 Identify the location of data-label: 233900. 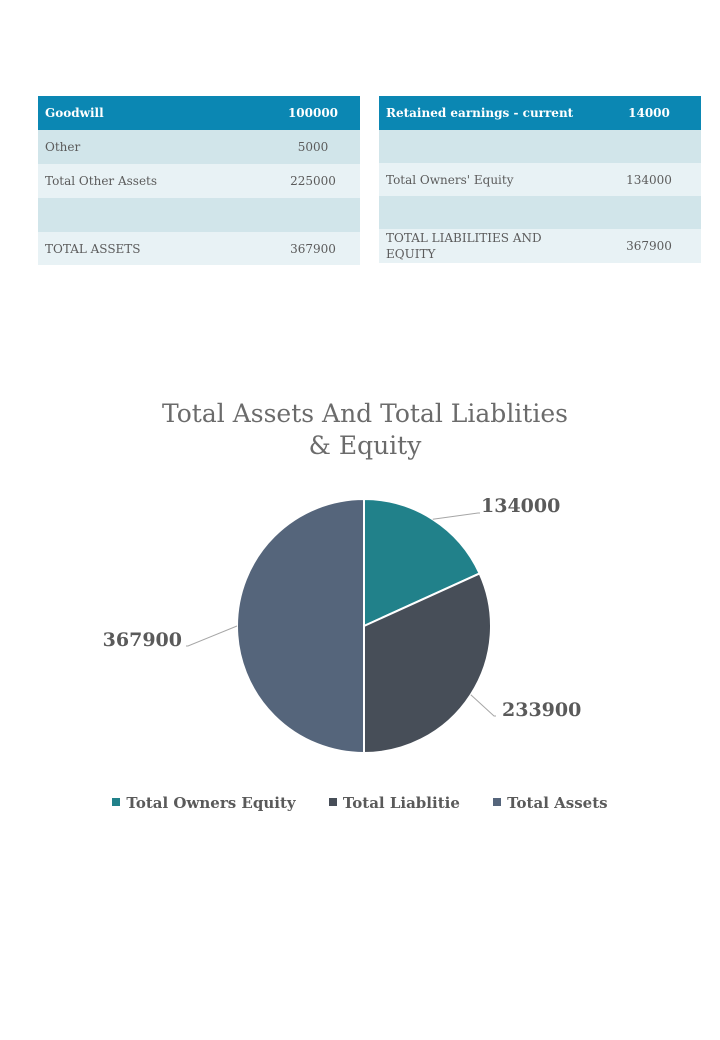
(541, 710).